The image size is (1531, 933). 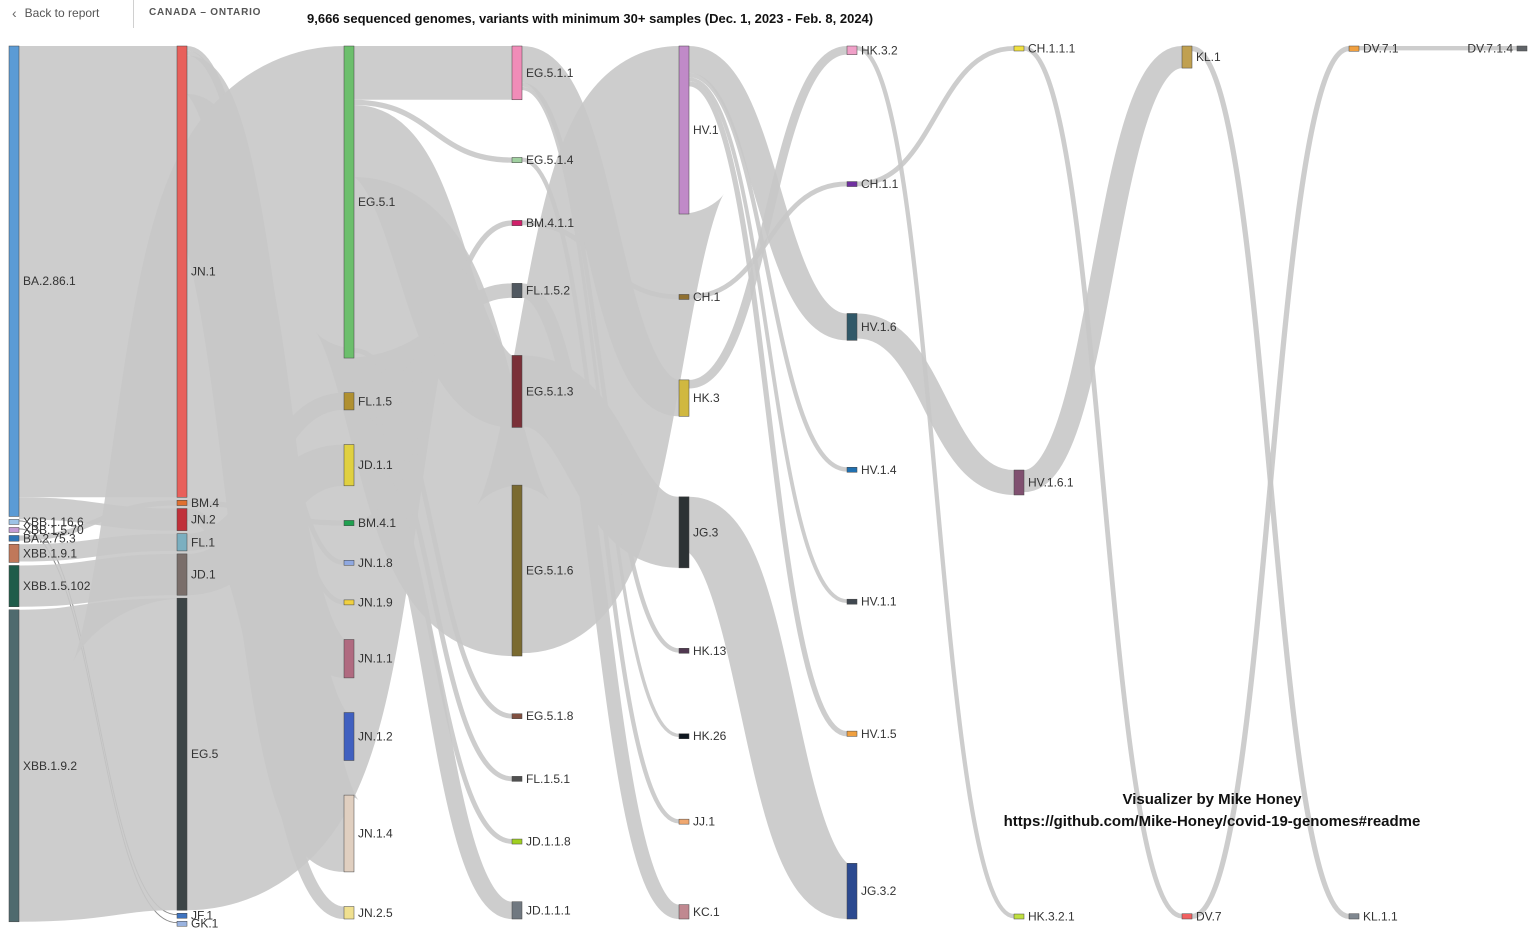 I want to click on sankey-node-label: XBB.1.9.1, so click(x=50, y=553).